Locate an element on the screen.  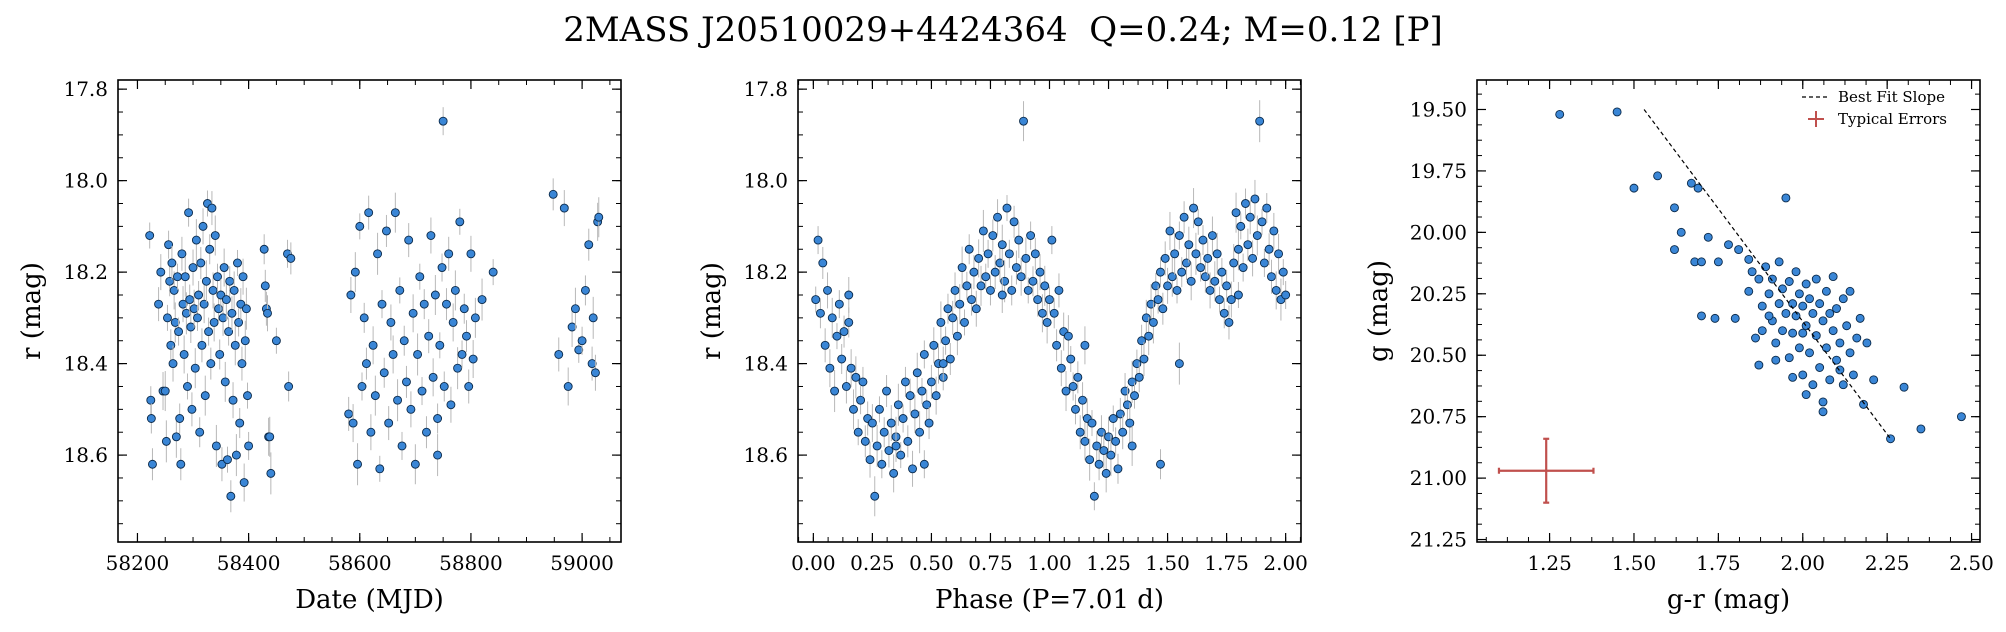
x-tick-label: 1.50 is located at coordinates (1167, 563).